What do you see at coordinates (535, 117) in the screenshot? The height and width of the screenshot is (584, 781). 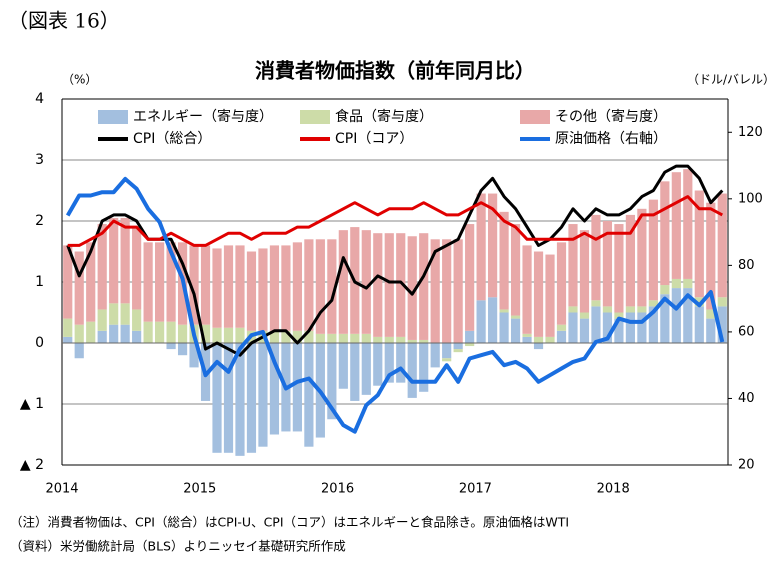 I see `legend-swatch` at bounding box center [535, 117].